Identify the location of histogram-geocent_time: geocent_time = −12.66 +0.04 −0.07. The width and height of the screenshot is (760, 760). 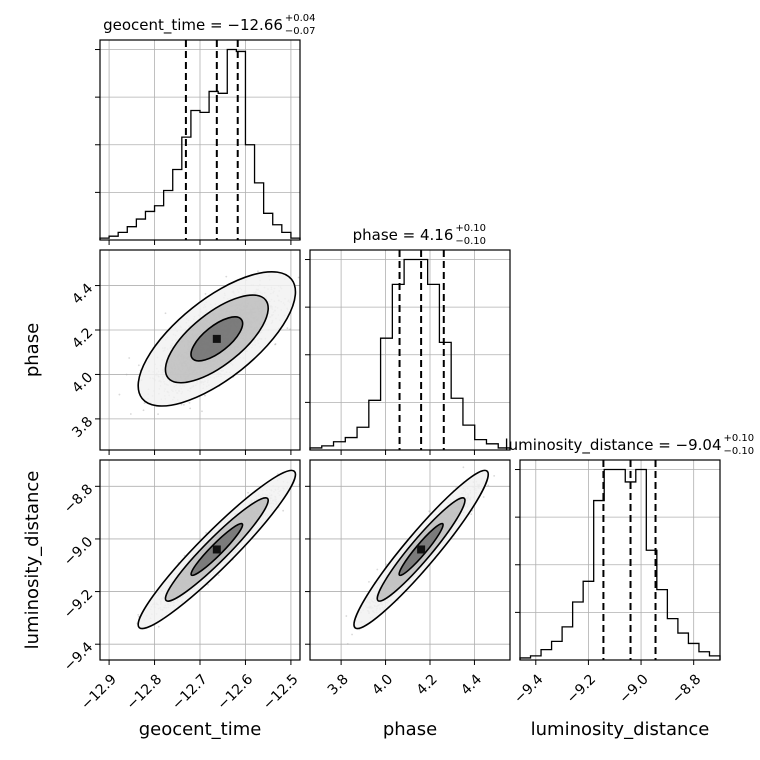
(205, 129).